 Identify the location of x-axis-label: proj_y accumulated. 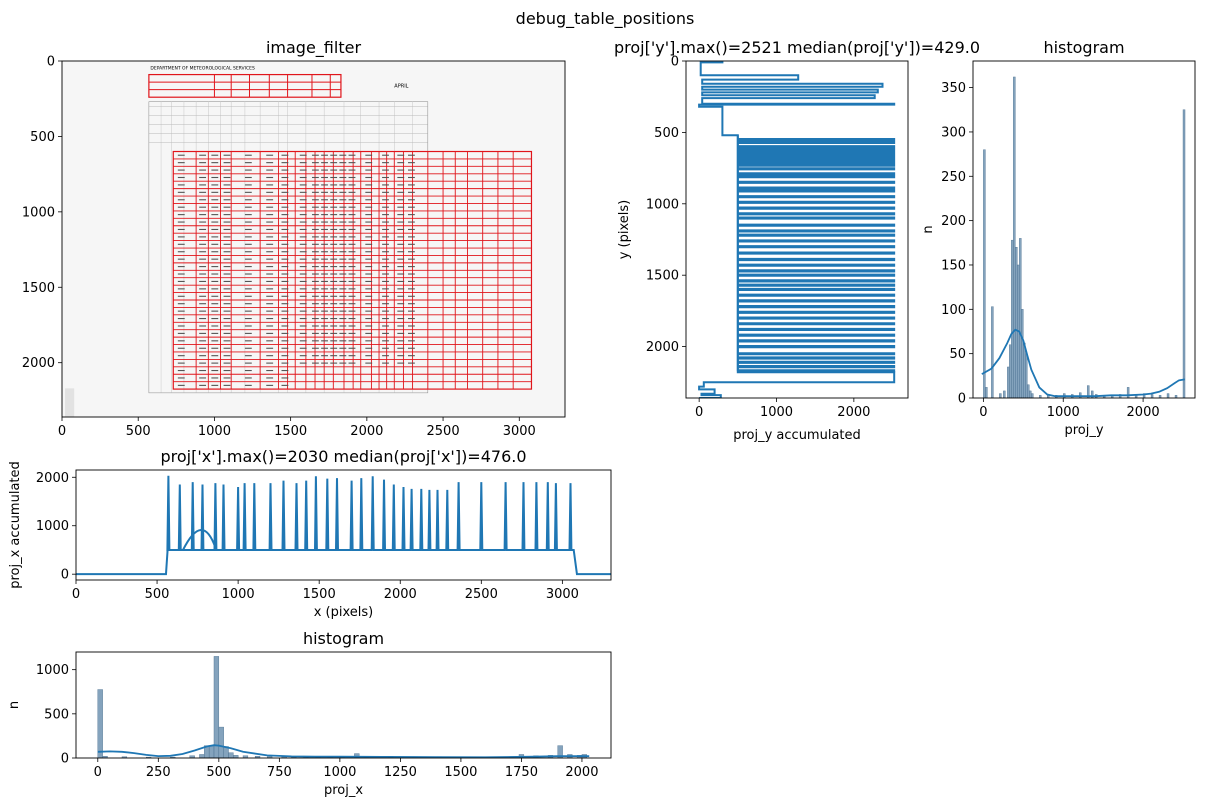
(797, 435).